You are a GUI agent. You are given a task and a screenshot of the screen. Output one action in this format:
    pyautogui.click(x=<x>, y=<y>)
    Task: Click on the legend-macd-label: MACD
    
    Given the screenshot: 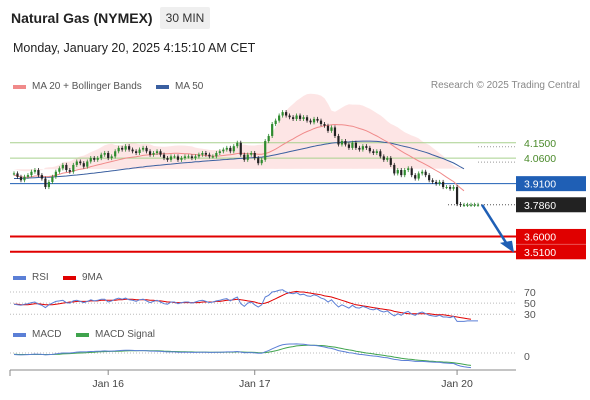 What is the action you would take?
    pyautogui.click(x=47, y=334)
    